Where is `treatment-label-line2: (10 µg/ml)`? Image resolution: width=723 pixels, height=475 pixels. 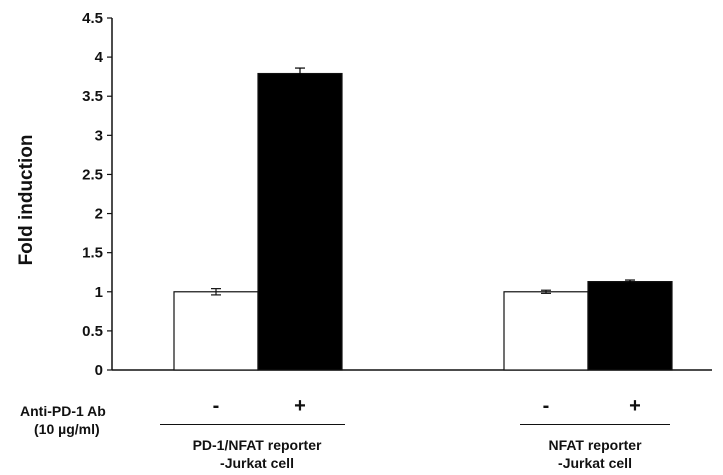 treatment-label-line2: (10 µg/ml) is located at coordinates (67, 429).